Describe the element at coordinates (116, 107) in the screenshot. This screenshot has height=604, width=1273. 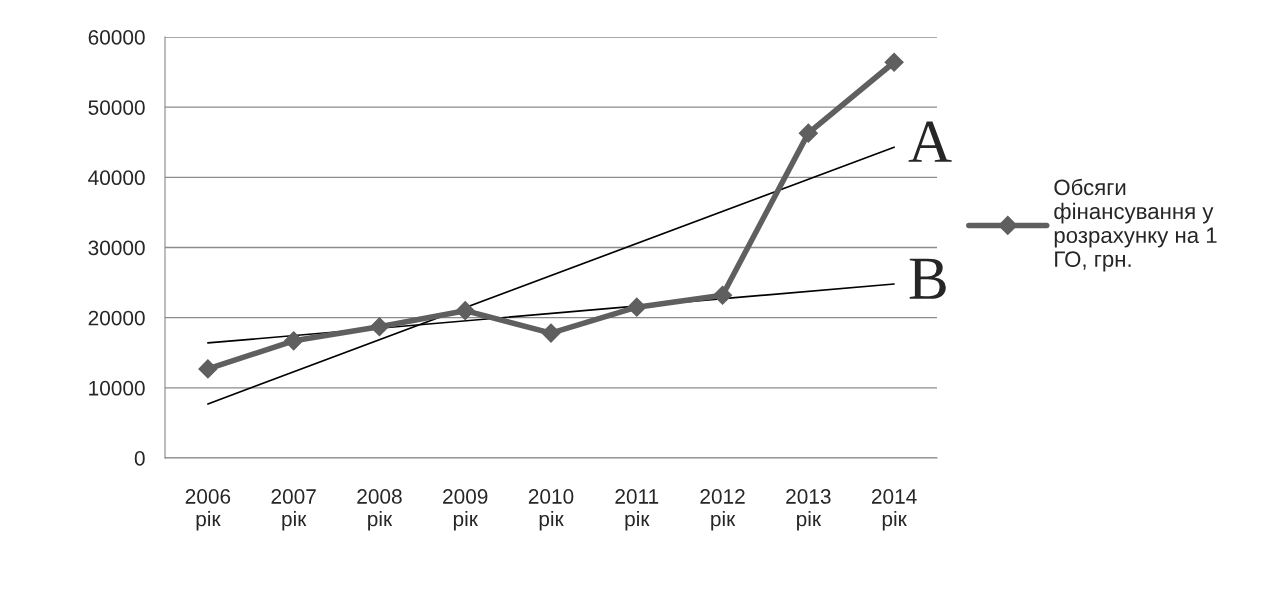
I see `y-tick-label: 50000` at that location.